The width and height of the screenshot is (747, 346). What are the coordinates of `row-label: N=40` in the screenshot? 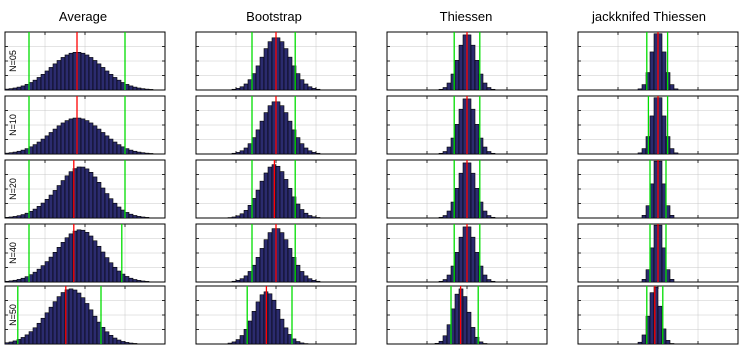 It's located at (13, 253).